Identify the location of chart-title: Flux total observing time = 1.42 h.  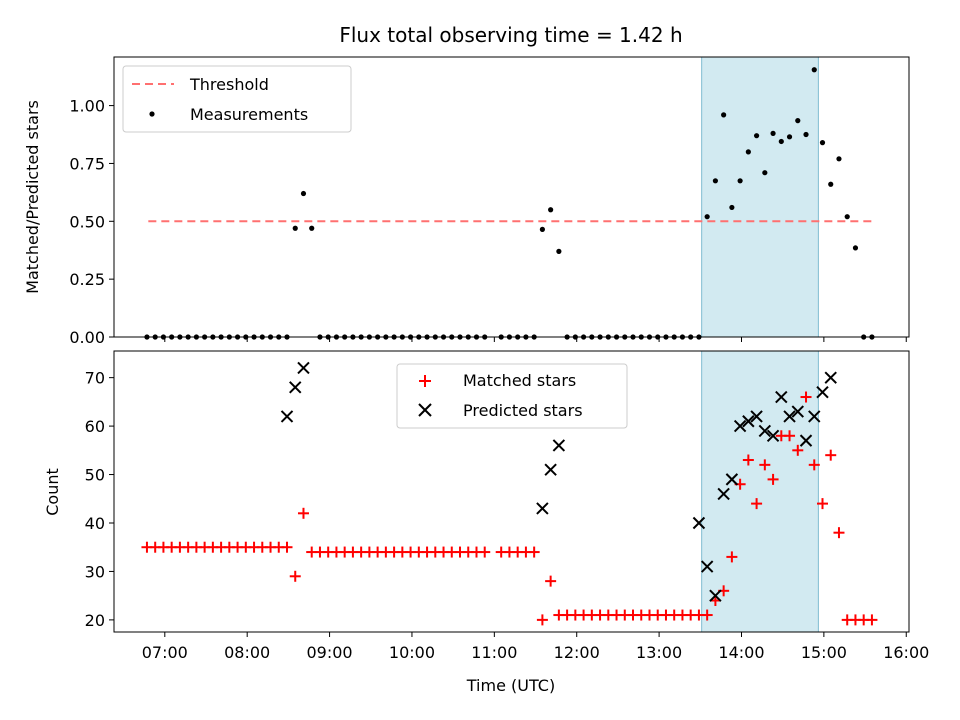
(510, 35).